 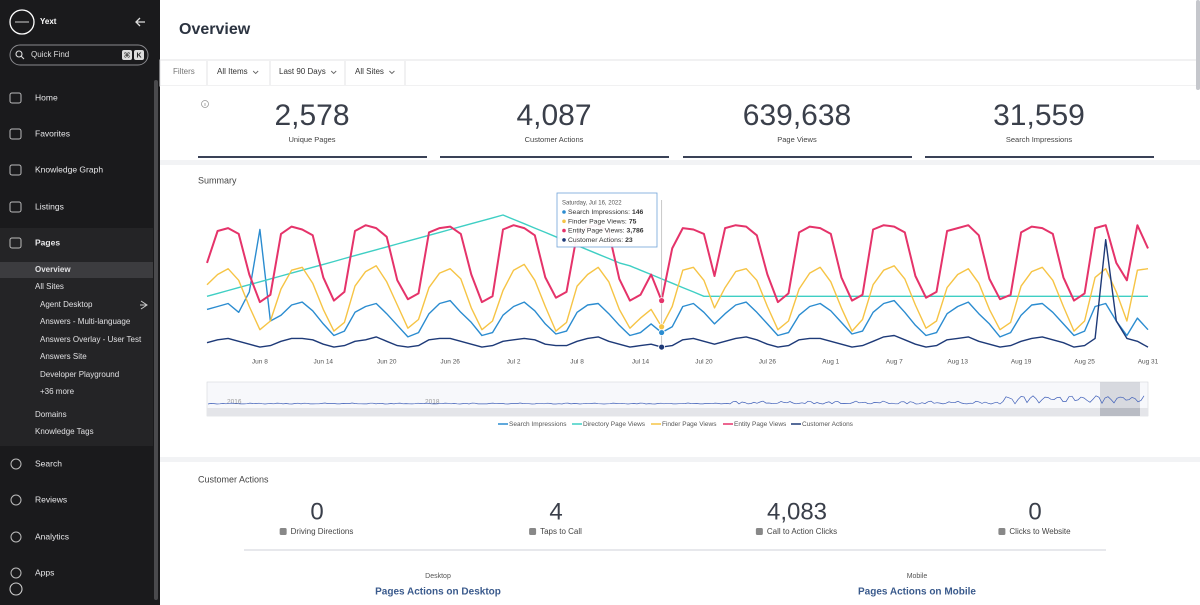 I want to click on navigator-label: 2016, so click(x=234, y=402).